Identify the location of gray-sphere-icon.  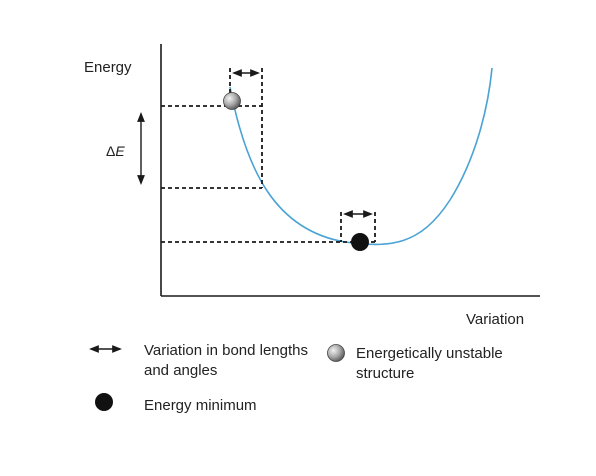
(336, 353).